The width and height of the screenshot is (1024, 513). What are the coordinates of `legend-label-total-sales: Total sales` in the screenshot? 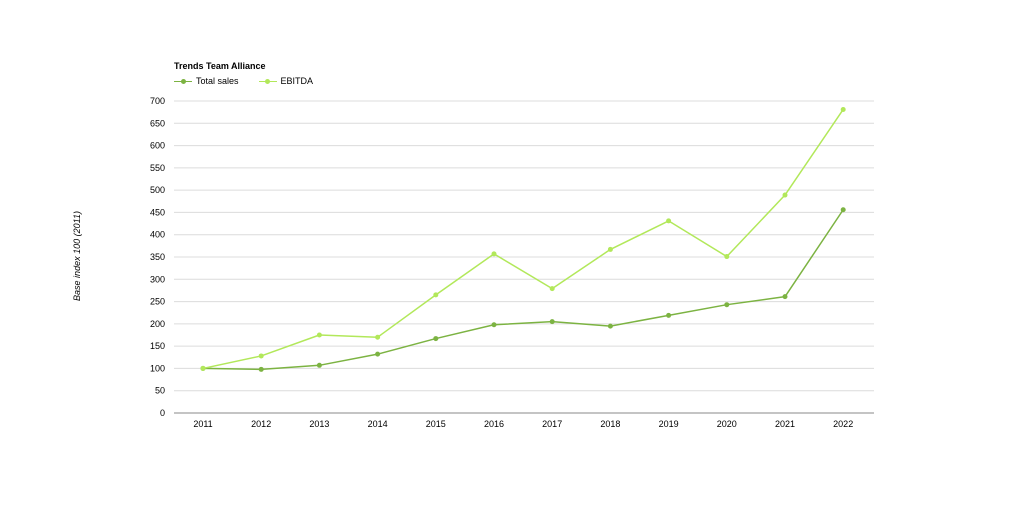 It's located at (217, 81).